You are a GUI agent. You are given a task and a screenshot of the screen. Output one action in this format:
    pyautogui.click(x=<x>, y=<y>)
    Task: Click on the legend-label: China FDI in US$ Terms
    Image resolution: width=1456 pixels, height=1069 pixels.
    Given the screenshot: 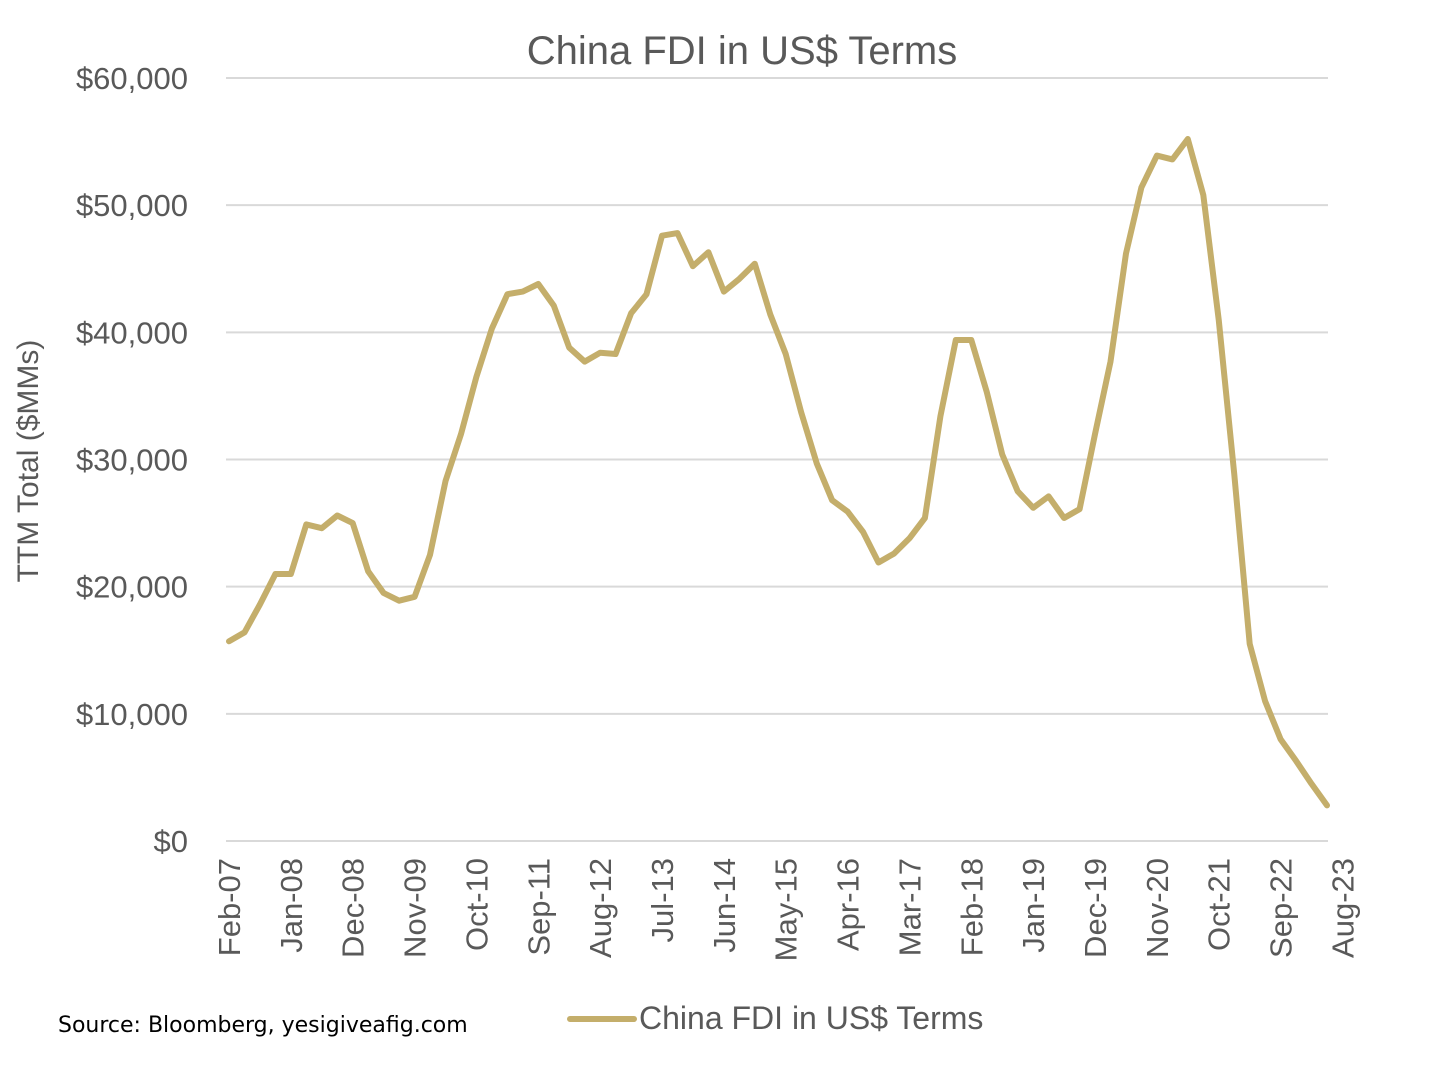 What is the action you would take?
    pyautogui.click(x=811, y=1018)
    